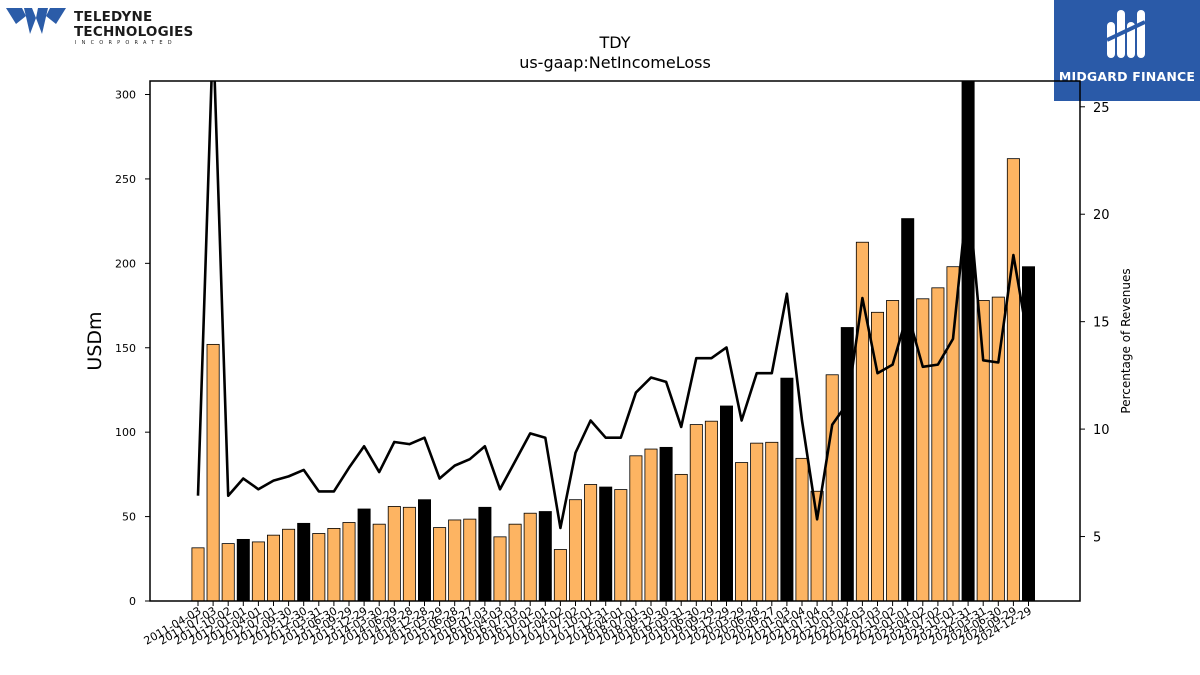 The image size is (1200, 675). Describe the element at coordinates (1126, 340) in the screenshot. I see `y2-axis-label: Percentage of Revenues` at that location.